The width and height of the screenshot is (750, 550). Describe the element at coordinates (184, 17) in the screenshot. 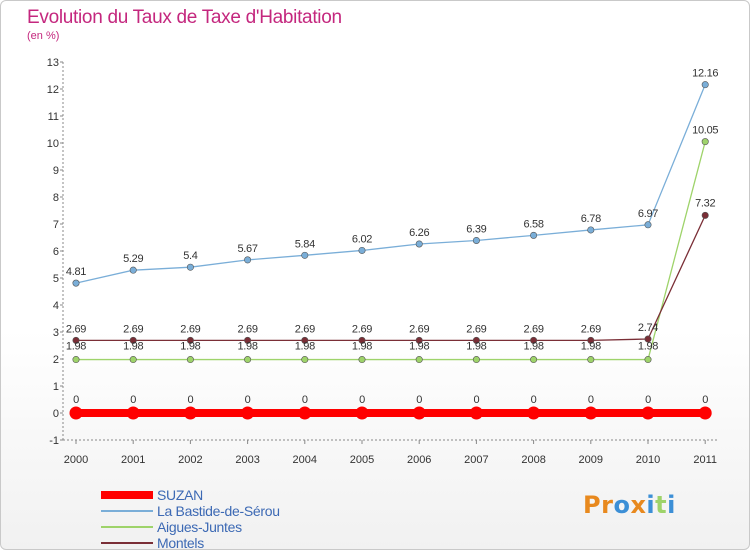

I see `chart-title: Evolution du Taux de Taxe d'Habitation` at that location.